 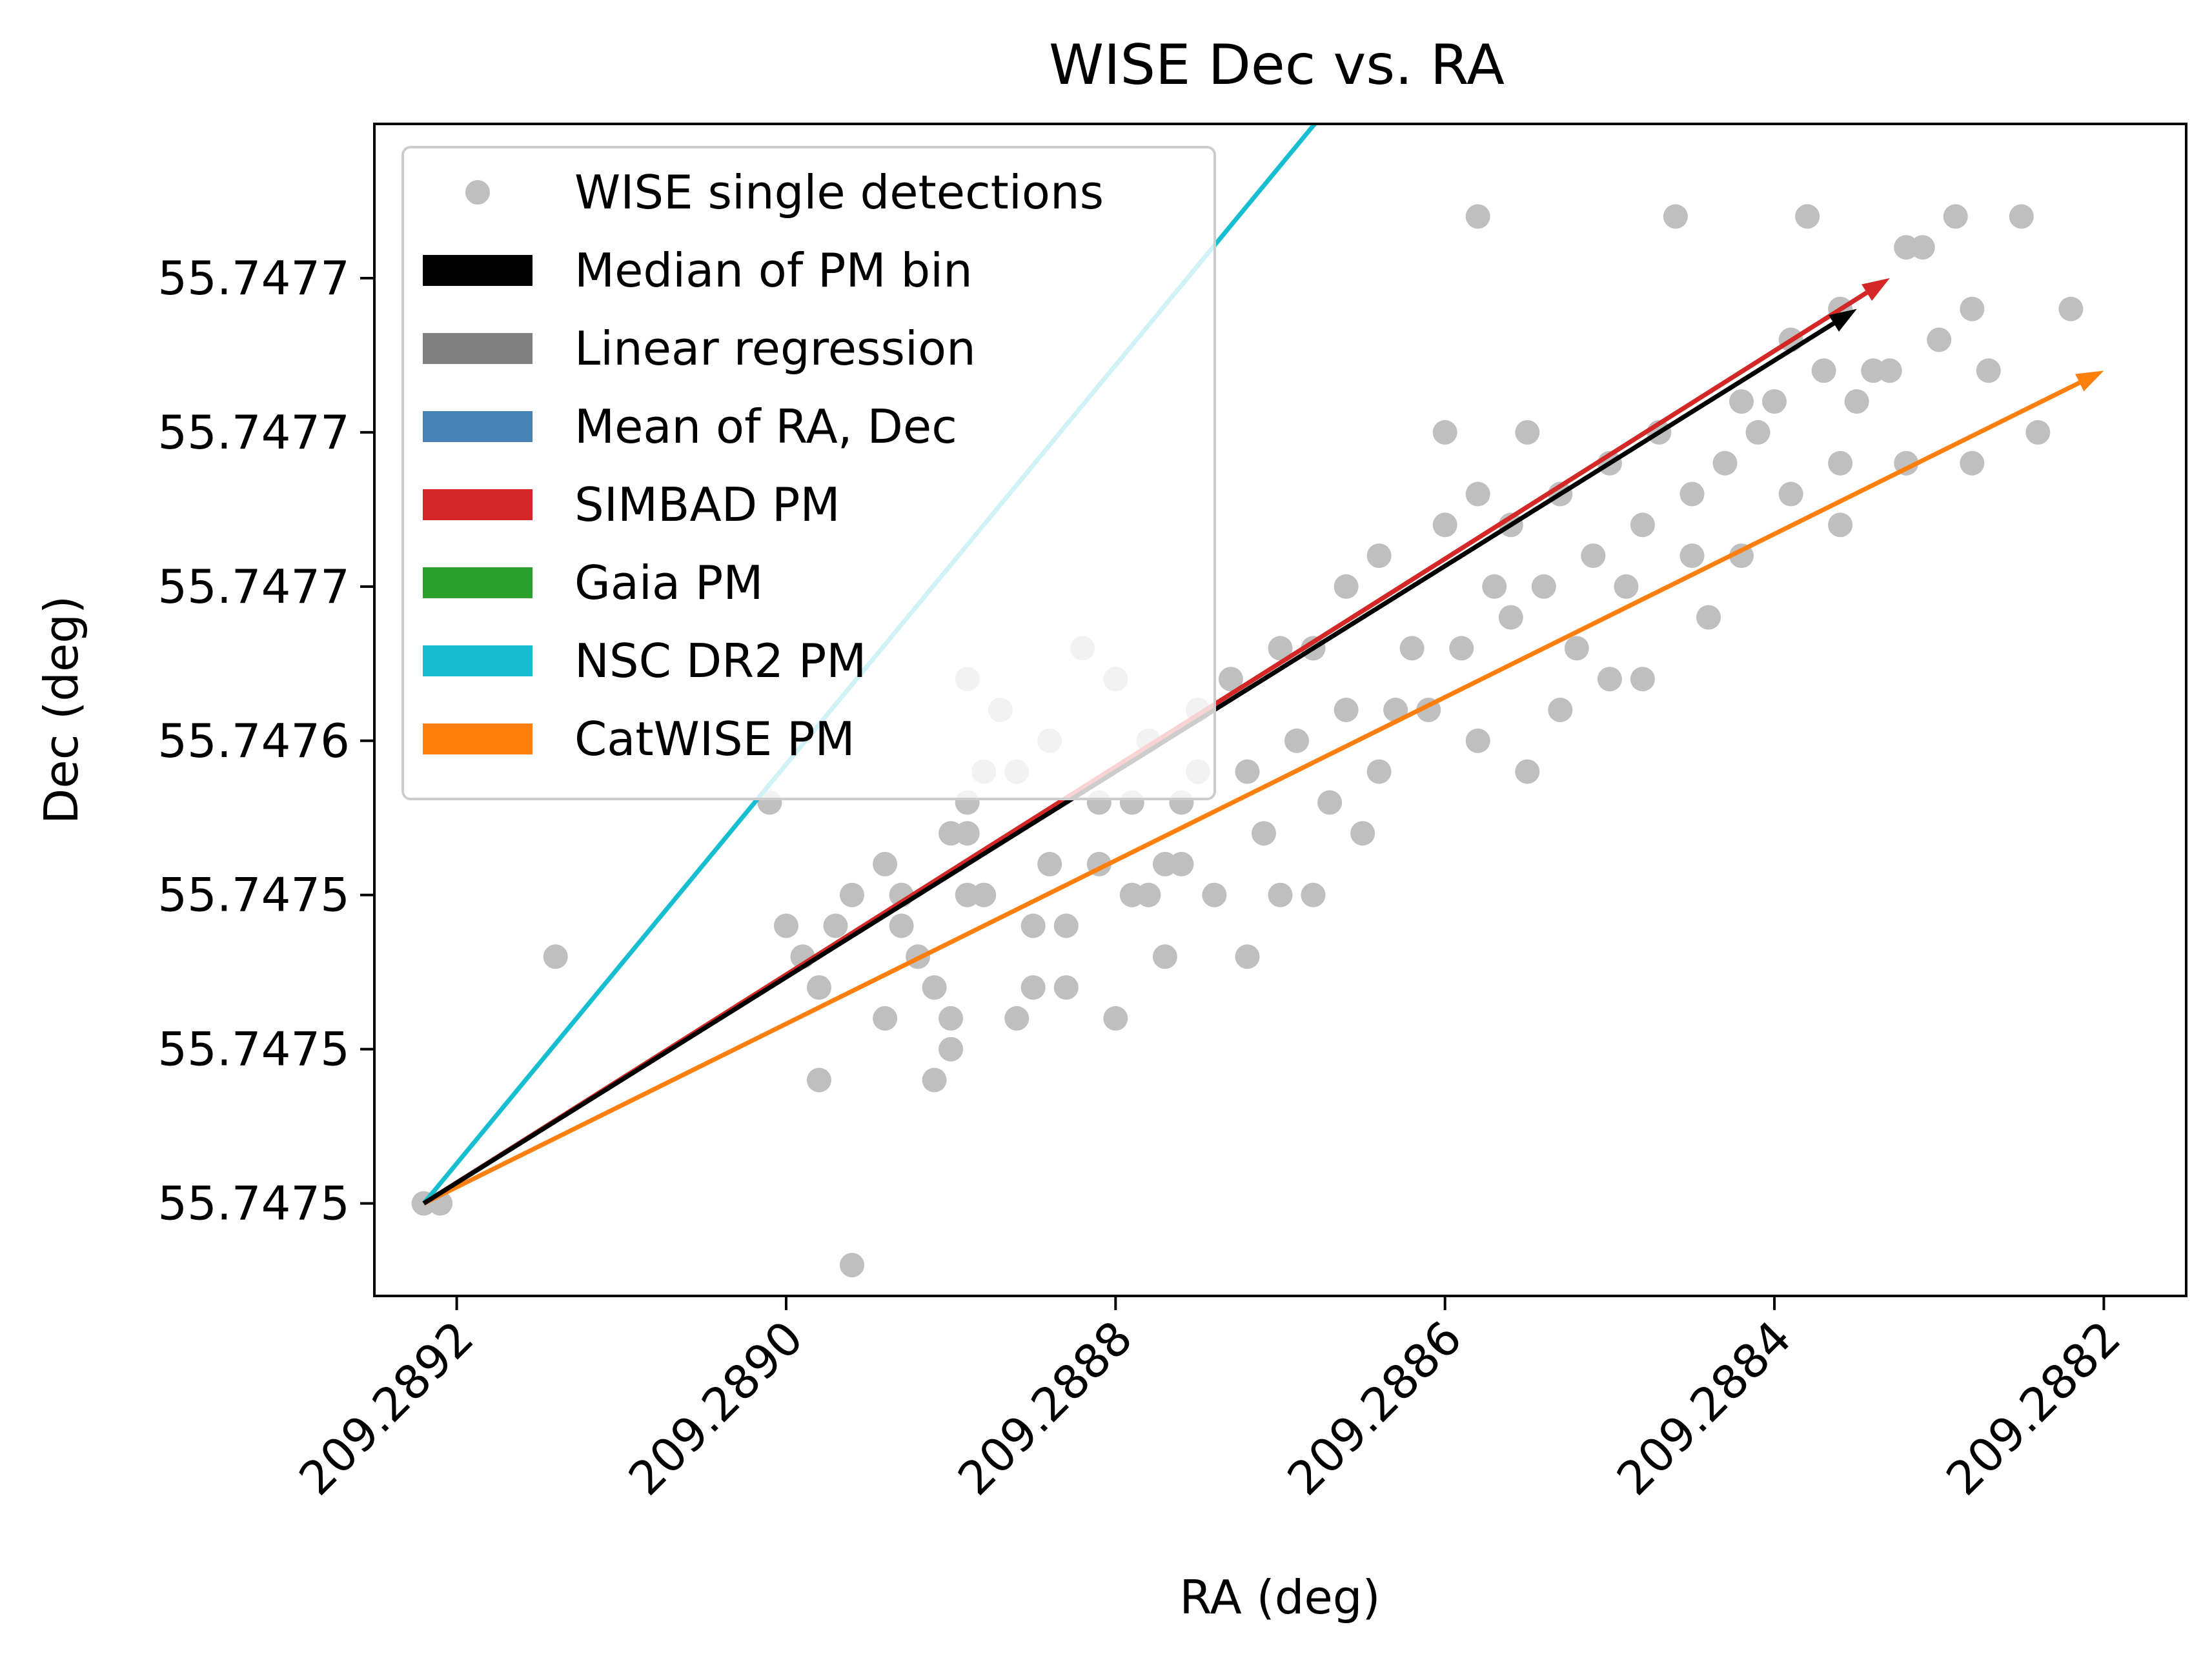 What do you see at coordinates (707, 505) in the screenshot?
I see `legend-label: SIMBAD PM` at bounding box center [707, 505].